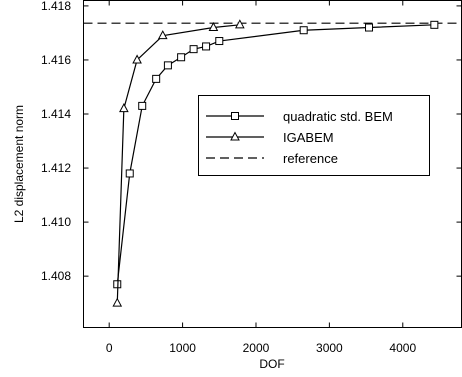 The image size is (462, 377). I want to click on legend-label: reference, so click(310, 158).